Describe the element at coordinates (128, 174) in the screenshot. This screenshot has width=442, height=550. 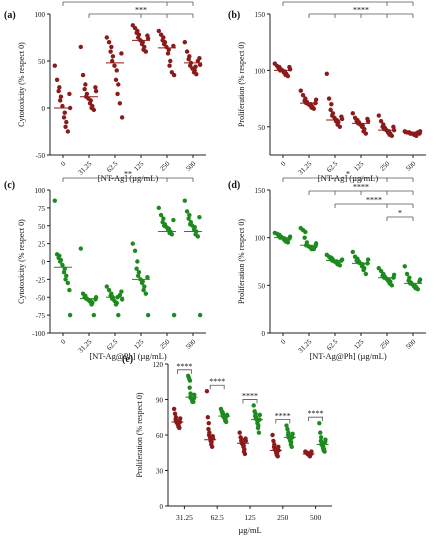
I see `significance-label: **` at that location.